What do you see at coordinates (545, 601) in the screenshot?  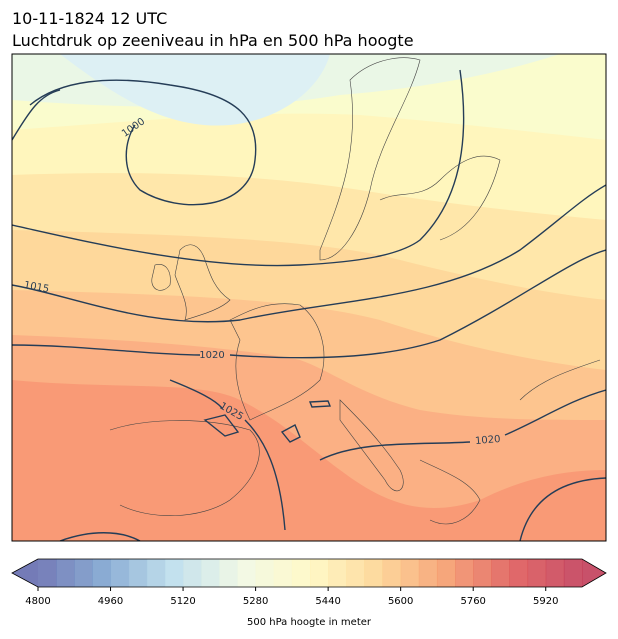 I see `colorbar-tick-label: 5920` at bounding box center [545, 601].